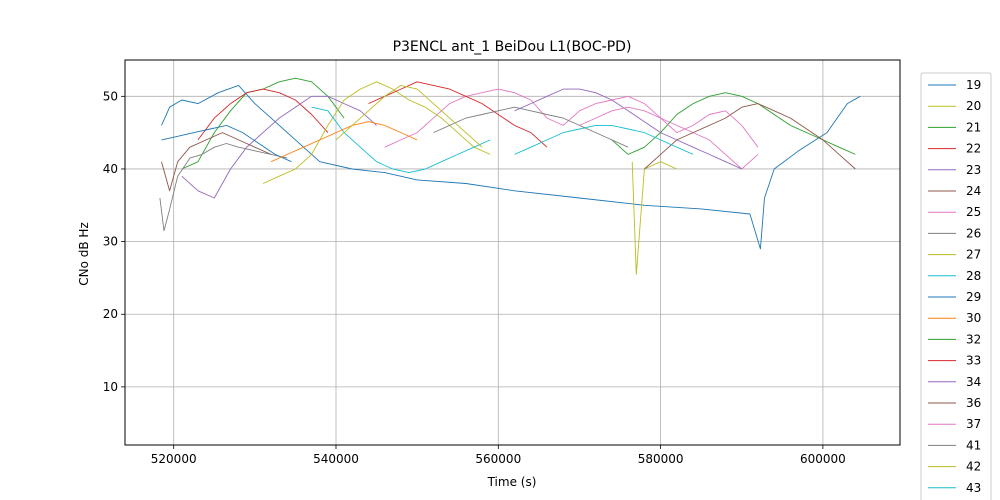 This screenshot has height=500, width=1000. I want to click on legend-entry-label: 43, so click(973, 488).